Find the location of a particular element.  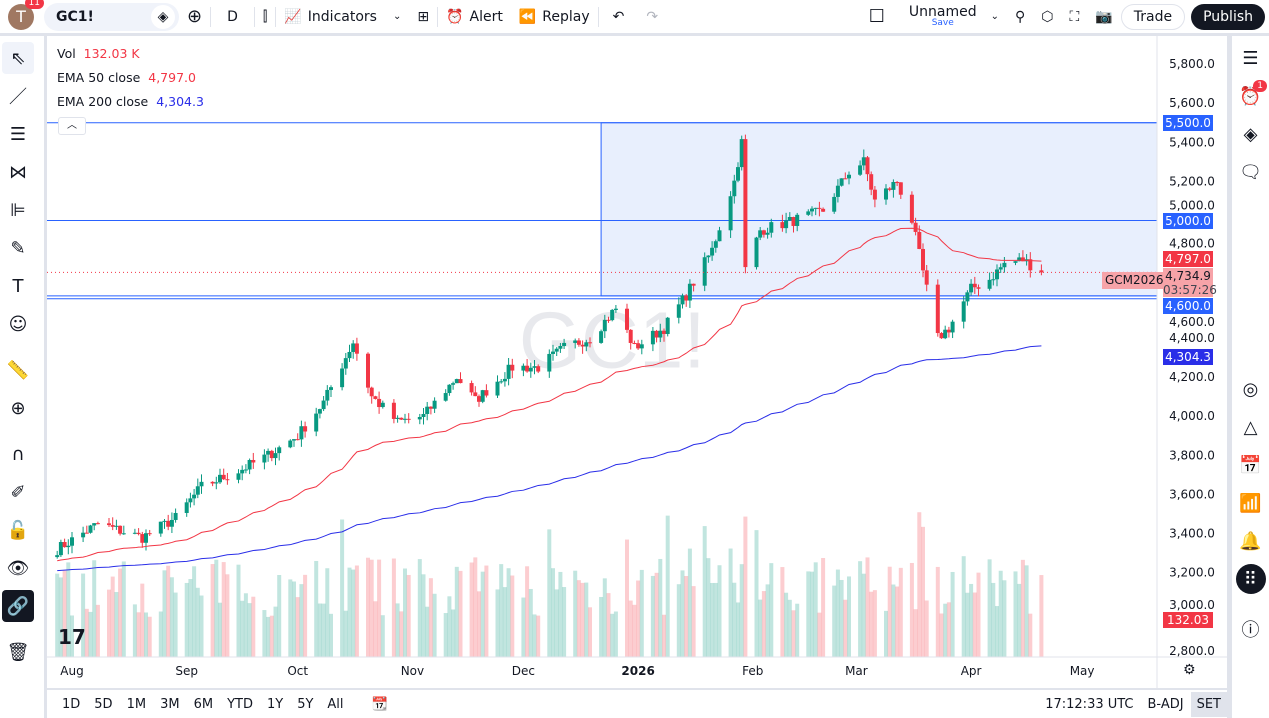

magnet-icon: ∩ is located at coordinates (18, 454).